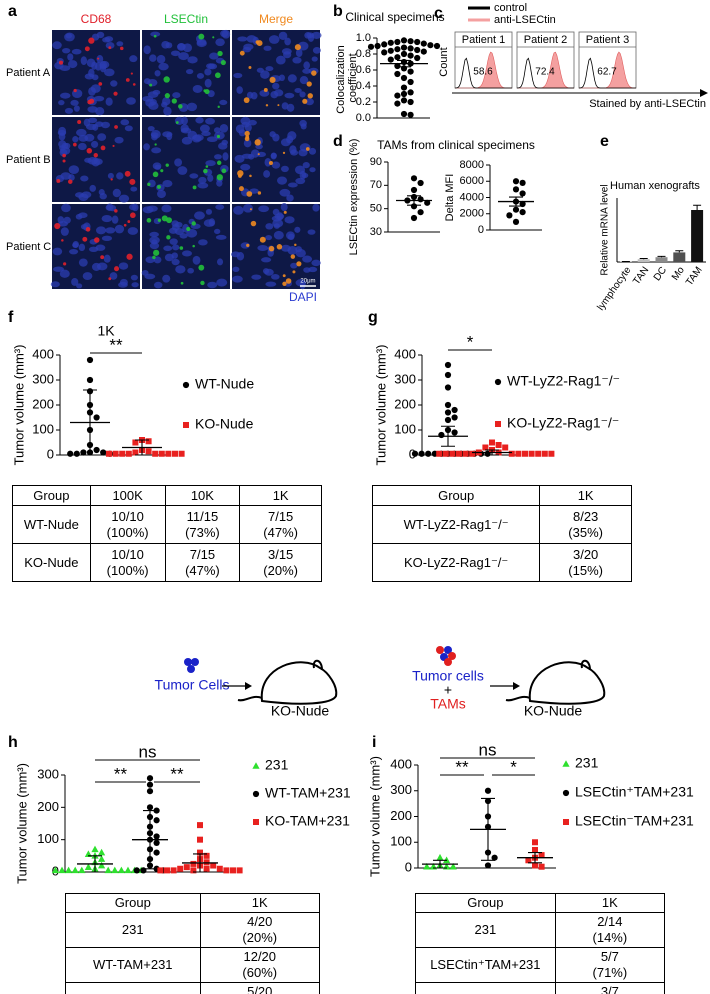 The width and height of the screenshot is (710, 994). Describe the element at coordinates (256, 822) in the screenshot. I see `legend-marker` at that location.